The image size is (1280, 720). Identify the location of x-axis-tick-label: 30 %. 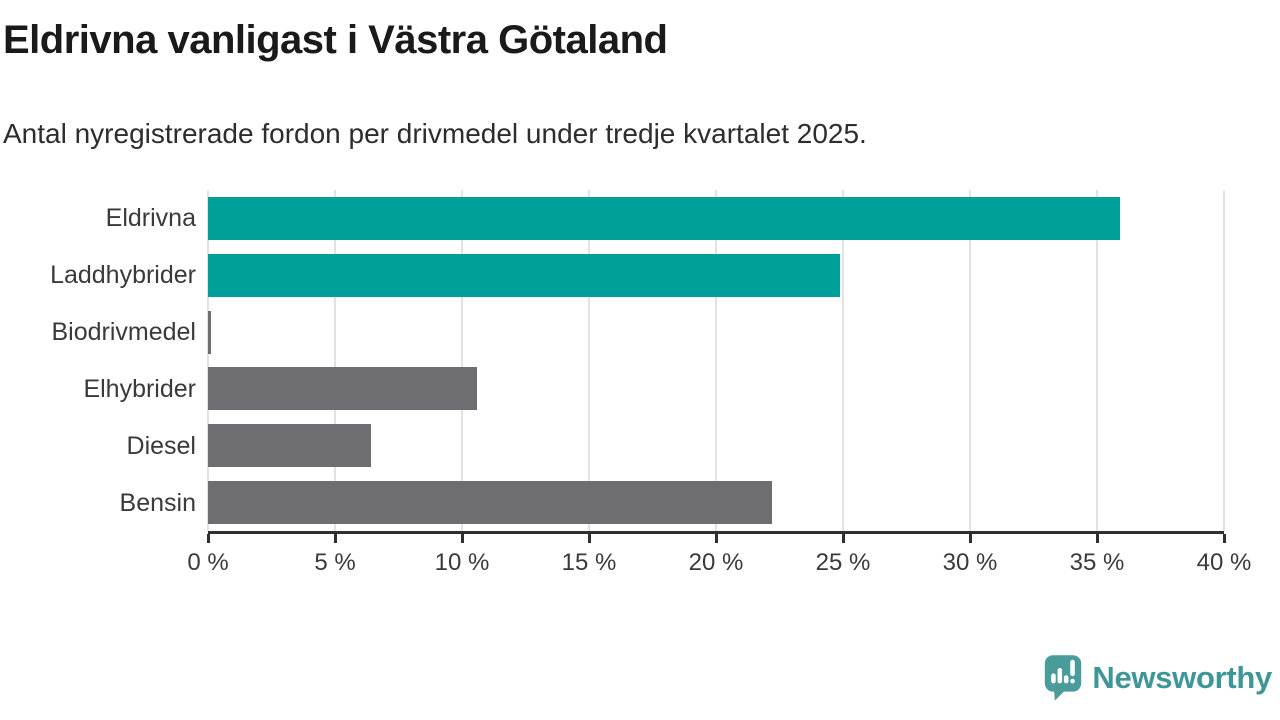
(970, 562).